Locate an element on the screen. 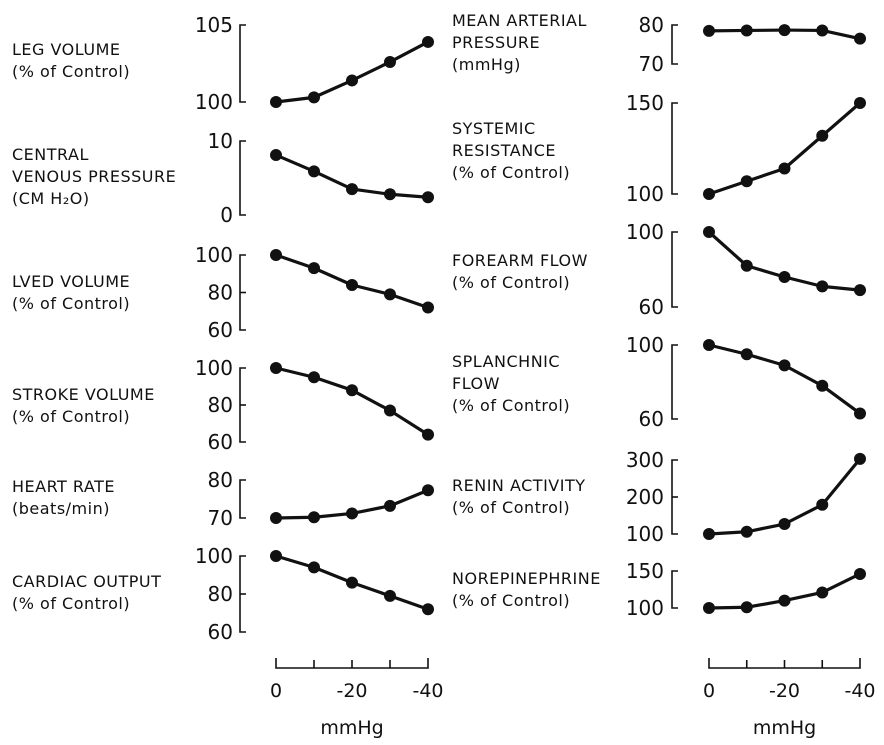 This screenshot has width=884, height=745. panel-10-y-tick-label: 300 is located at coordinates (645, 460).